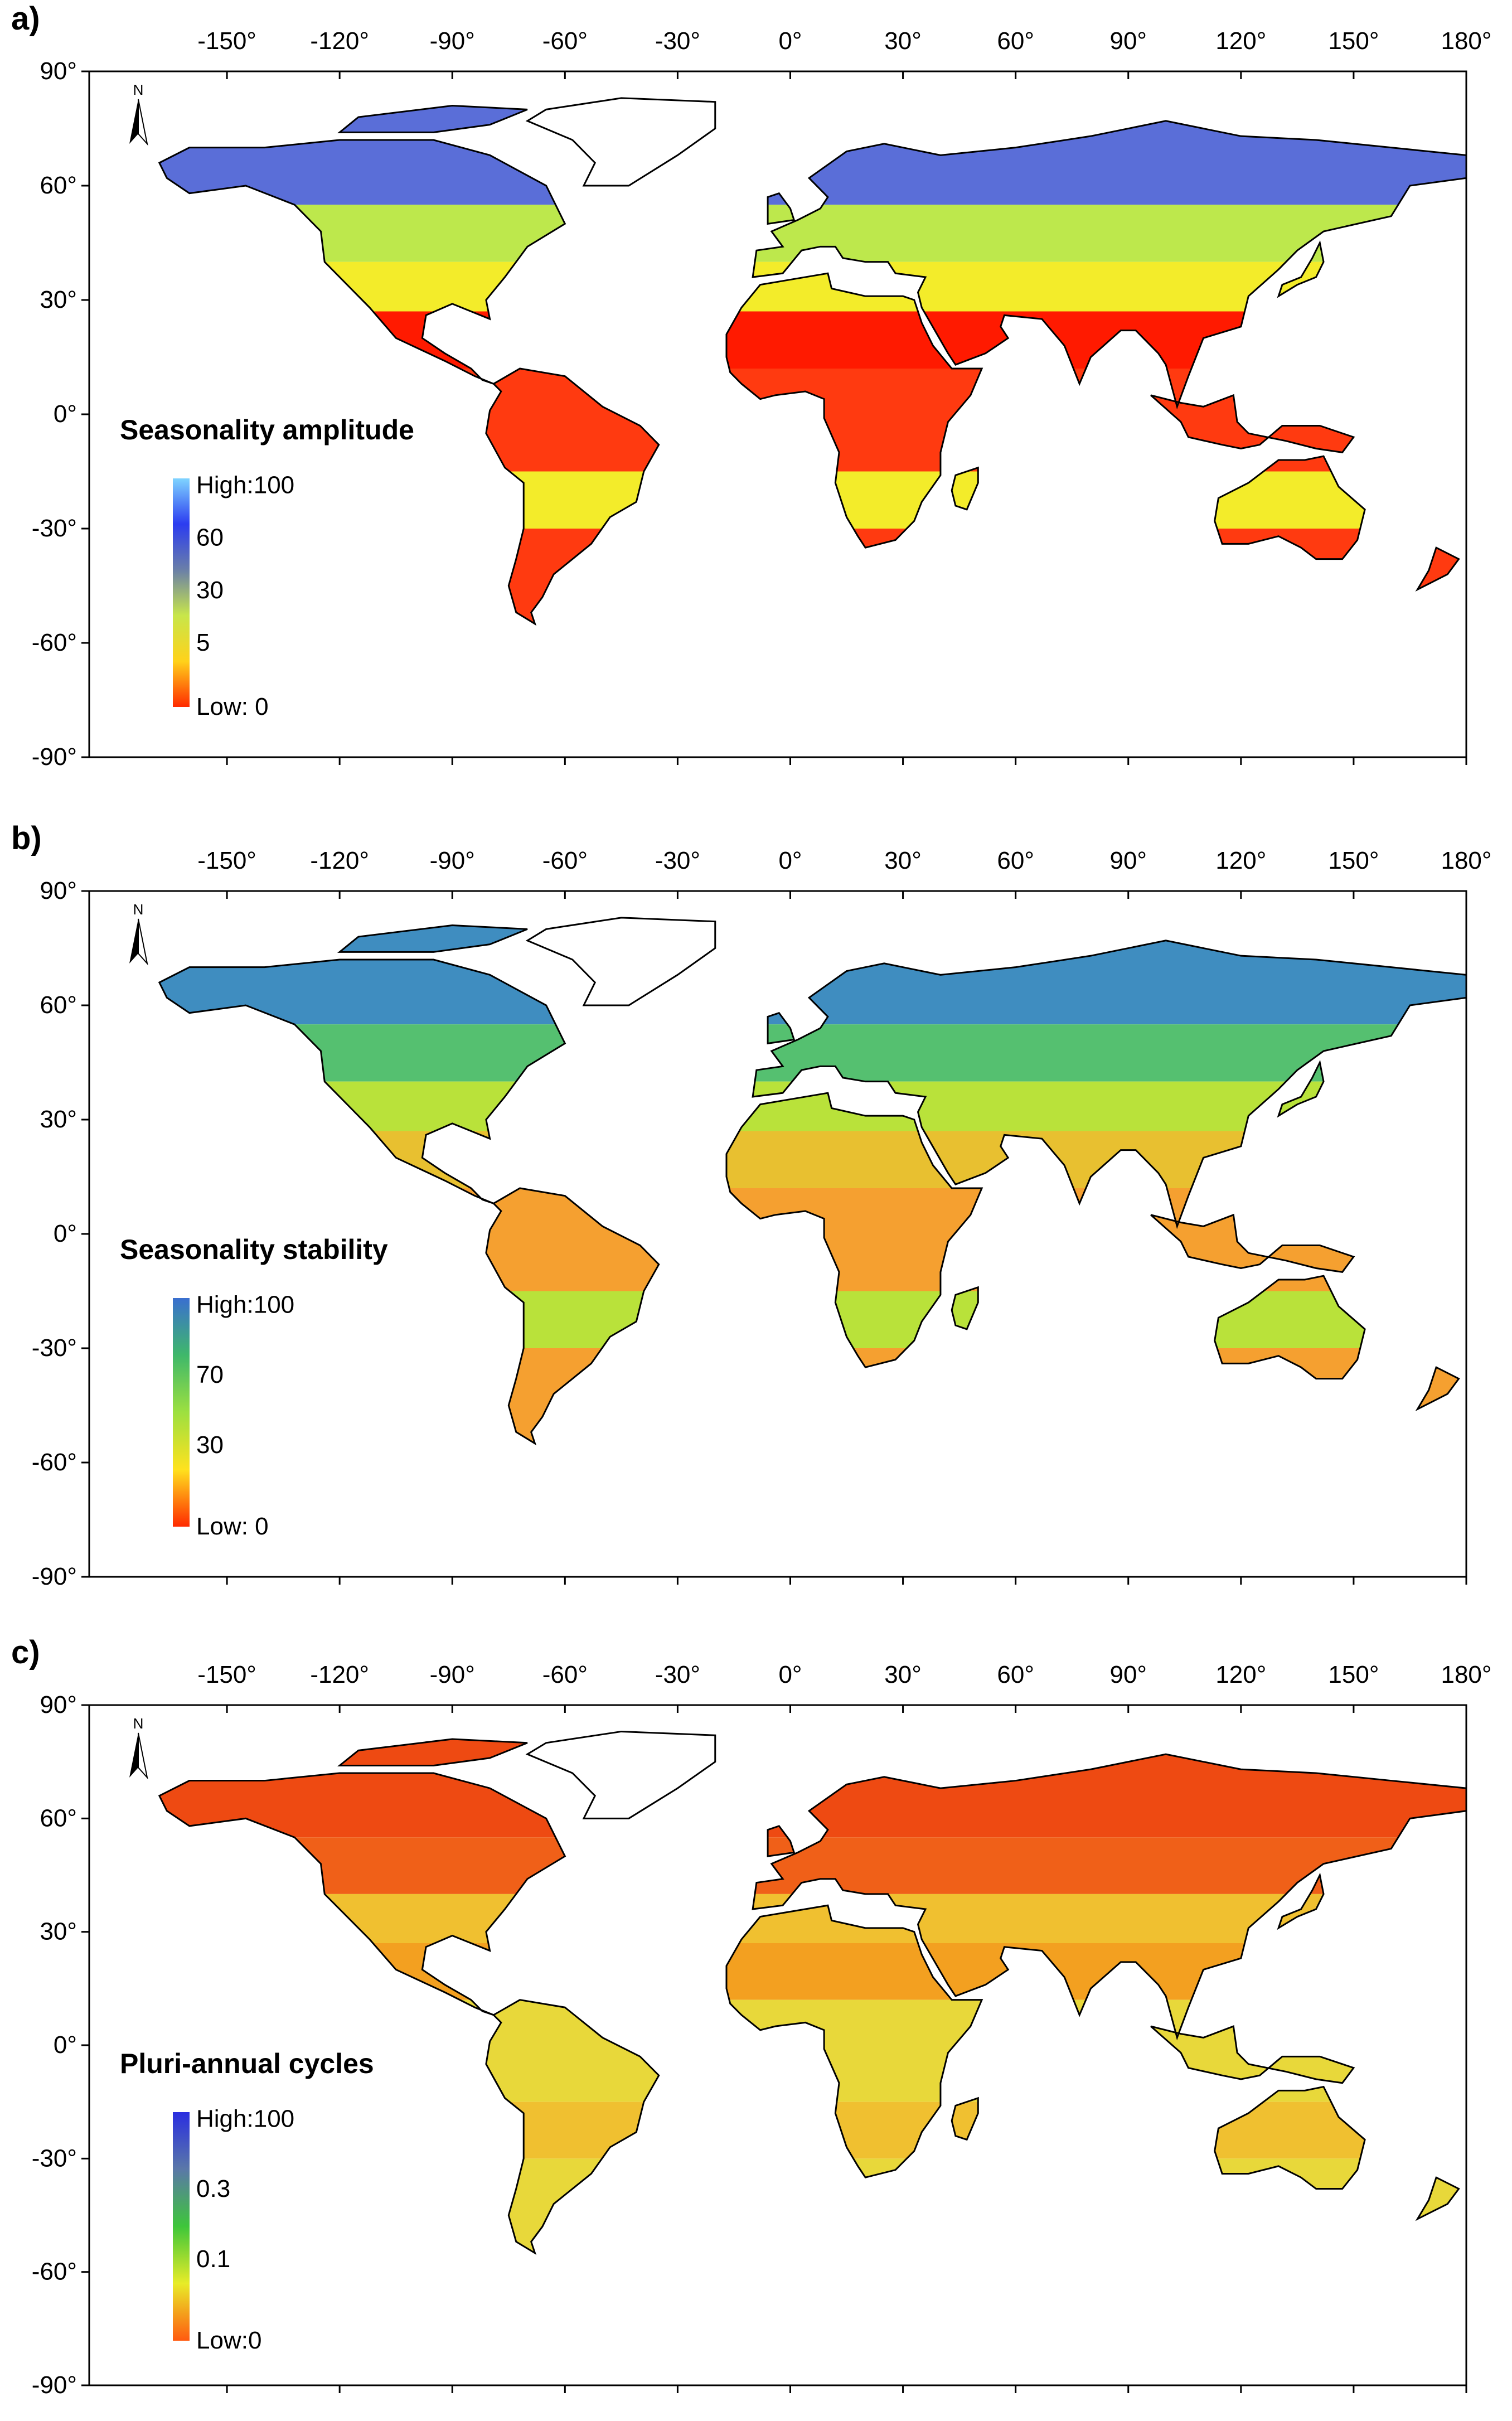  What do you see at coordinates (25, 1652) in the screenshot?
I see `panel-letter: c)` at bounding box center [25, 1652].